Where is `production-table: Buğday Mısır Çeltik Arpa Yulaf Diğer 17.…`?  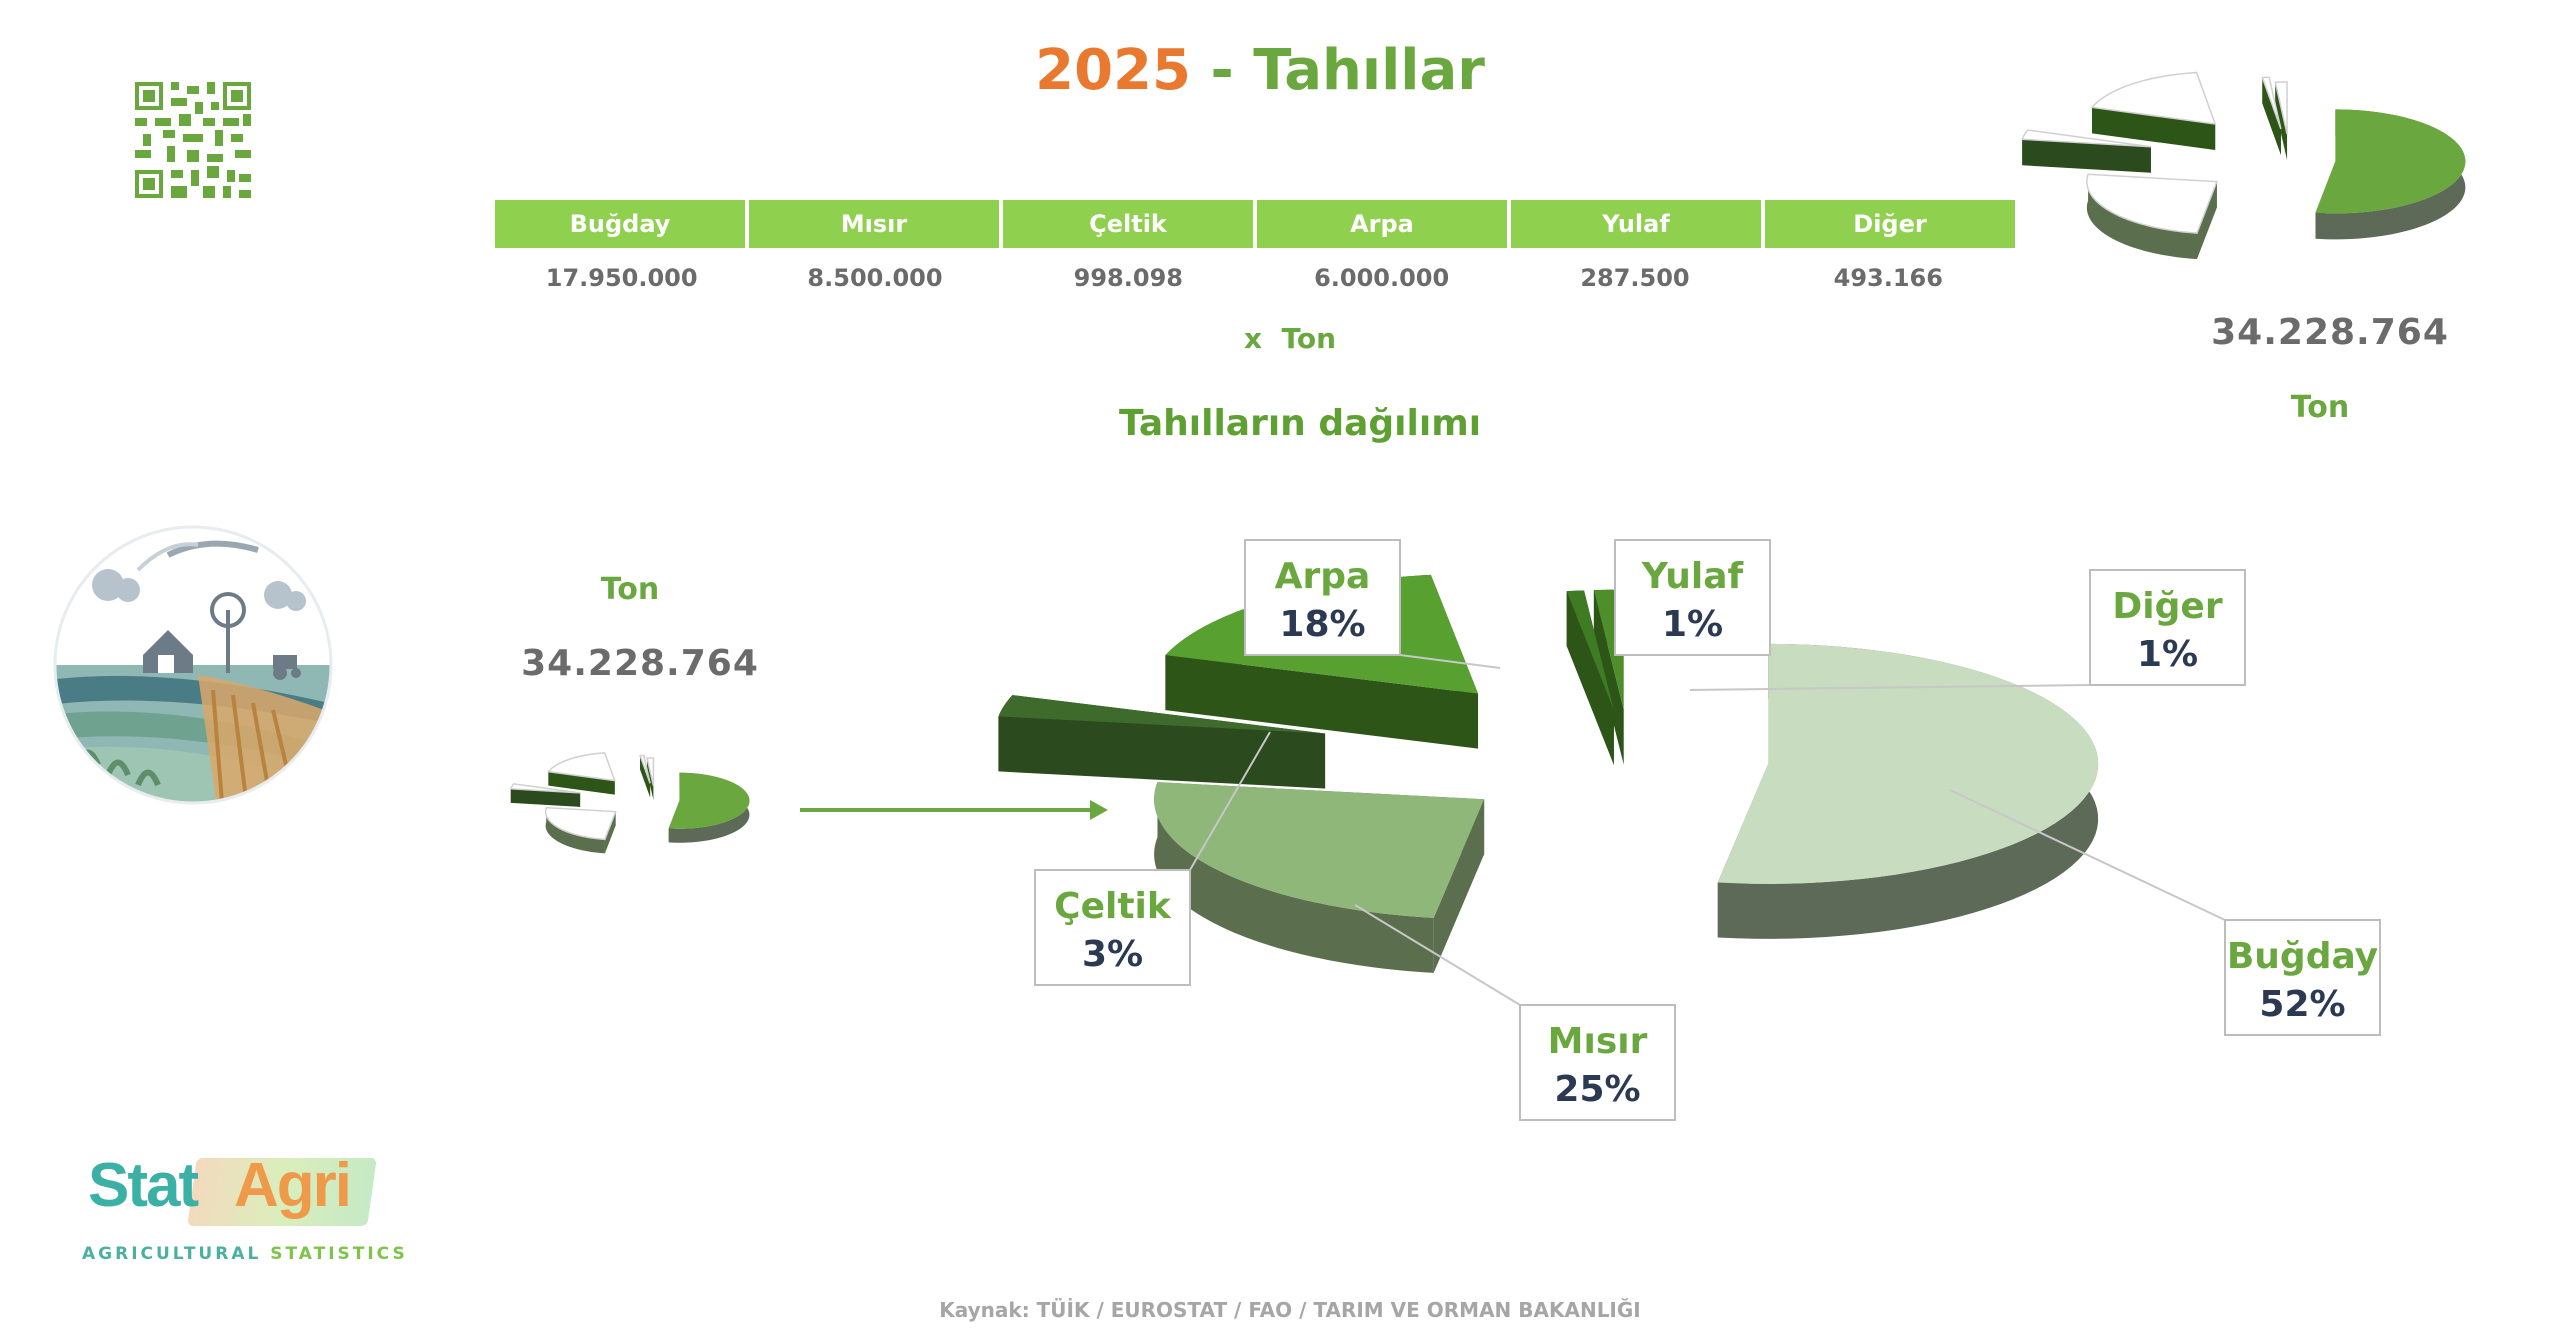
production-table: Buğday Mısır Çeltik Arpa Yulaf Diğer 17.… is located at coordinates (1255, 254).